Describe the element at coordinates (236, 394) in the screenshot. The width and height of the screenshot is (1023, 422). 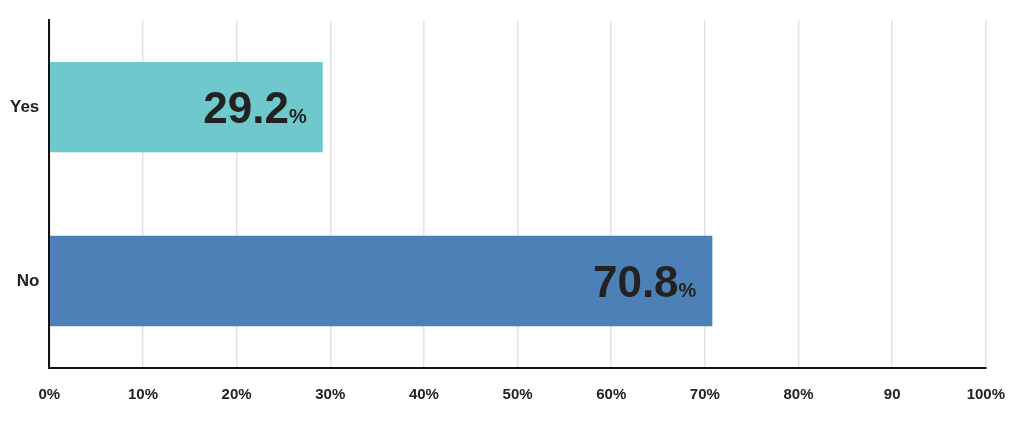
I see `x-tick-label: 20%` at that location.